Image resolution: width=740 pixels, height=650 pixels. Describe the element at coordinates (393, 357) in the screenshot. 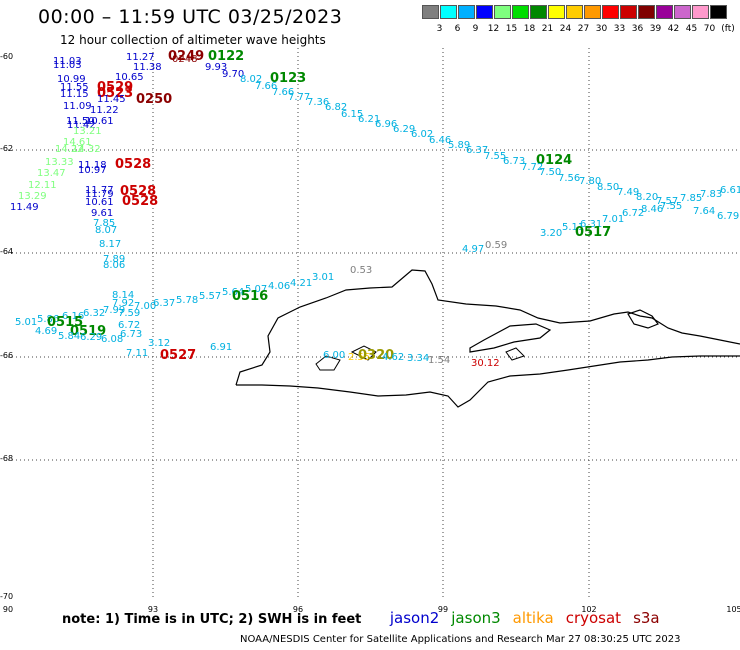

I see `wave-height-value: 4.62` at that location.